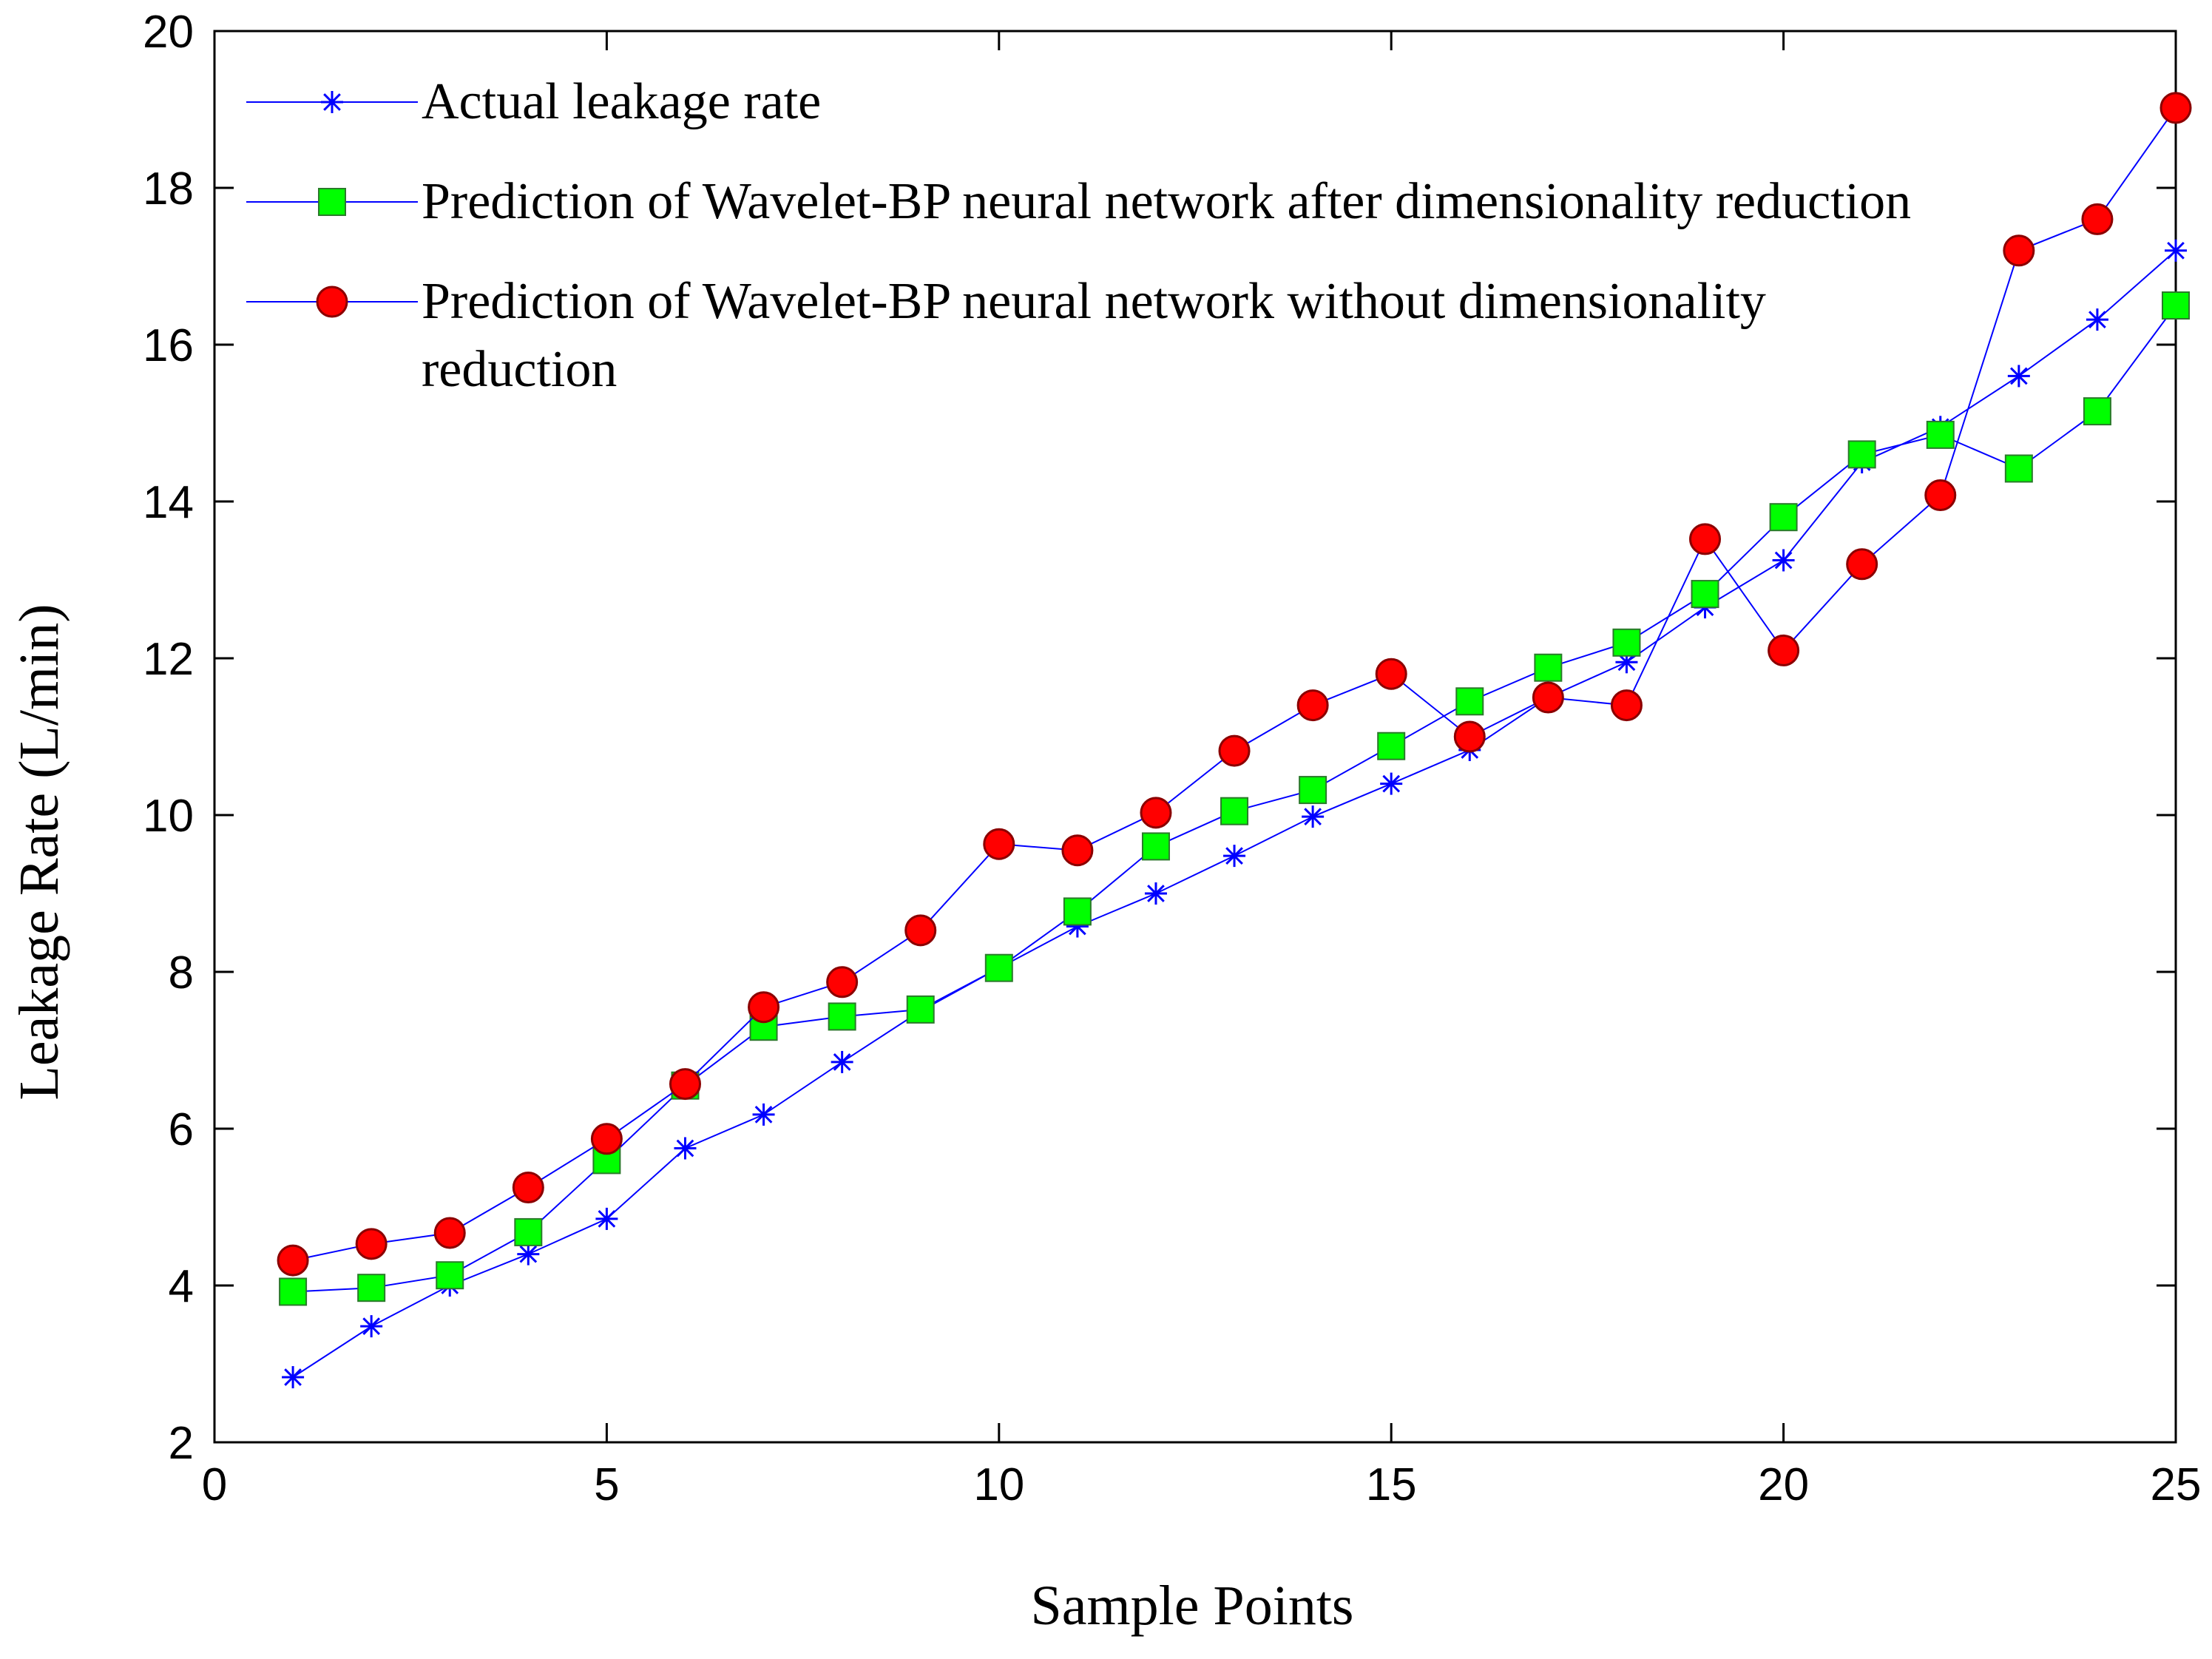 This screenshot has height=1659, width=2212. I want to click on y-axis-title: Leakage Rate (L/min), so click(39, 852).